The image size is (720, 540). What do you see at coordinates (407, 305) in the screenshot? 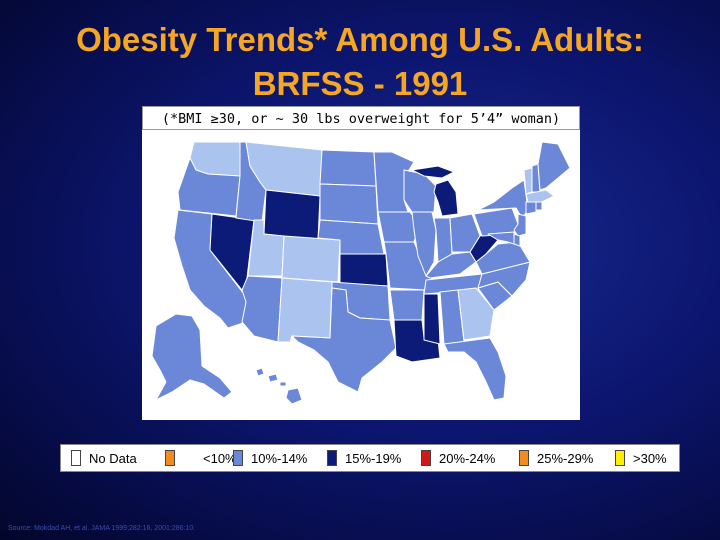
I see `state-AR` at bounding box center [407, 305].